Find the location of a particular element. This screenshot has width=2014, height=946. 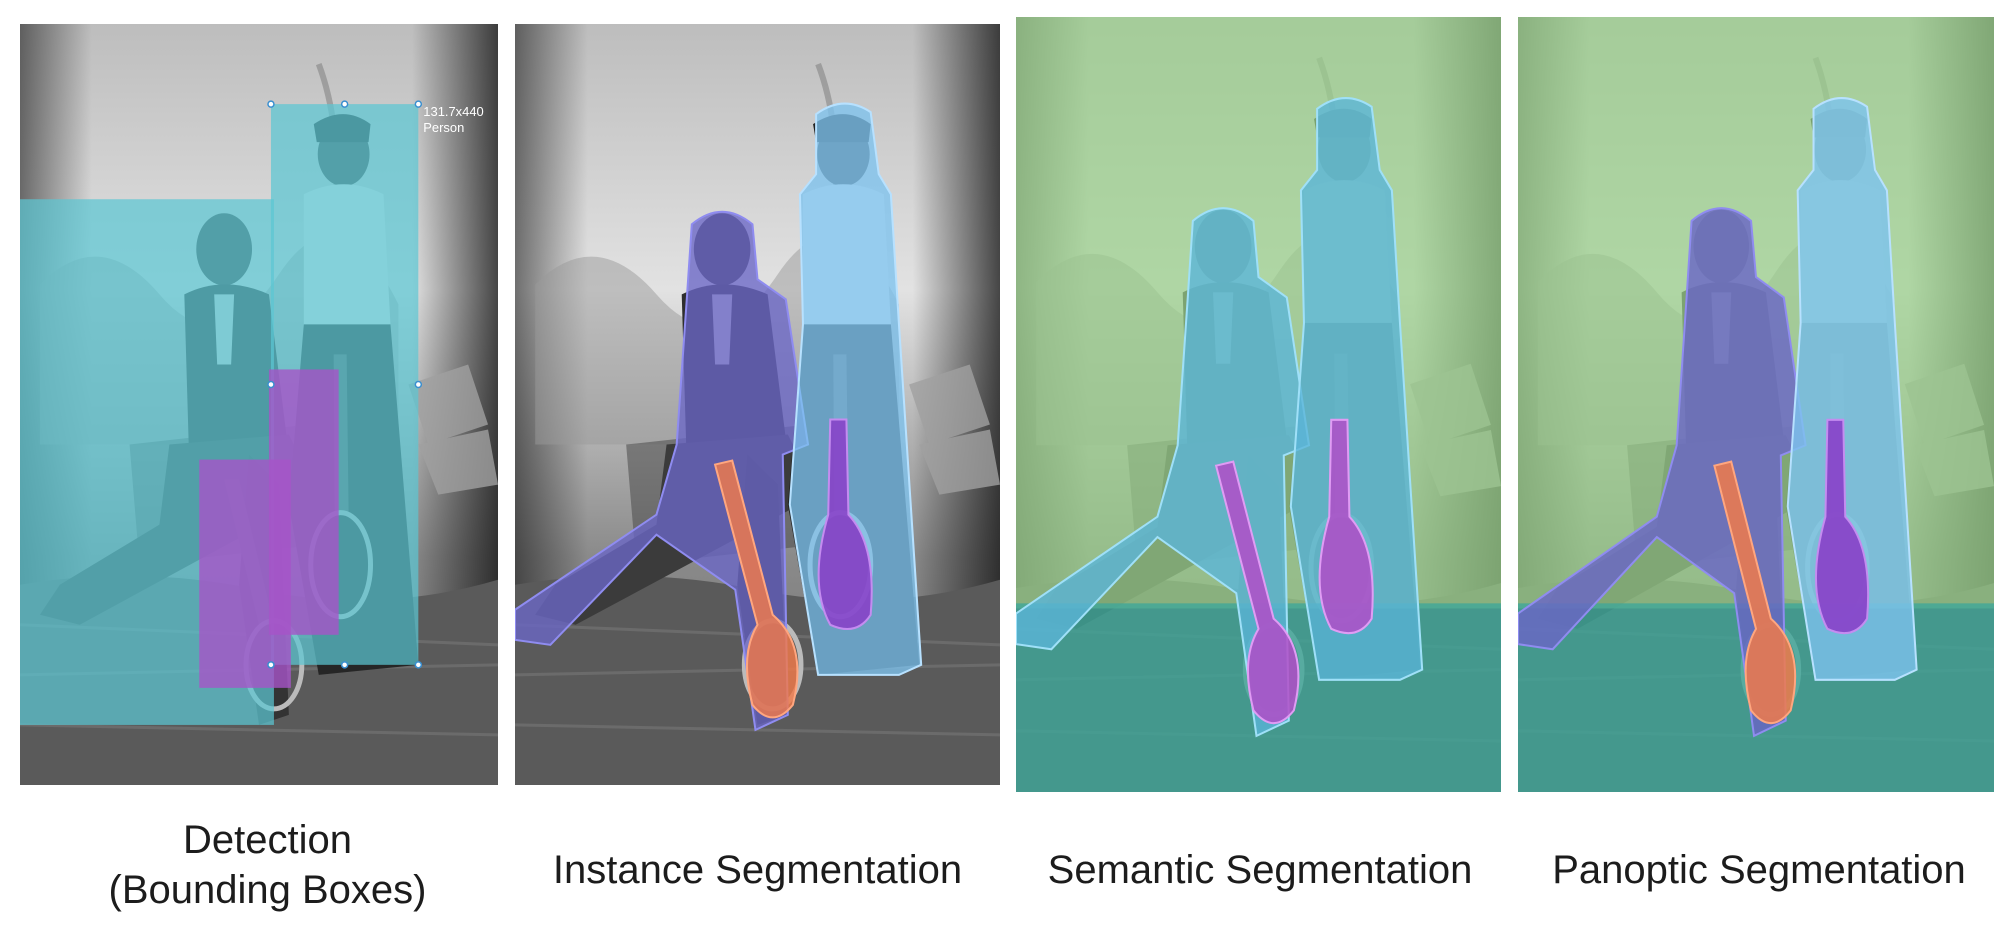

semantic-mask-rackets is located at coordinates (1294, 571).